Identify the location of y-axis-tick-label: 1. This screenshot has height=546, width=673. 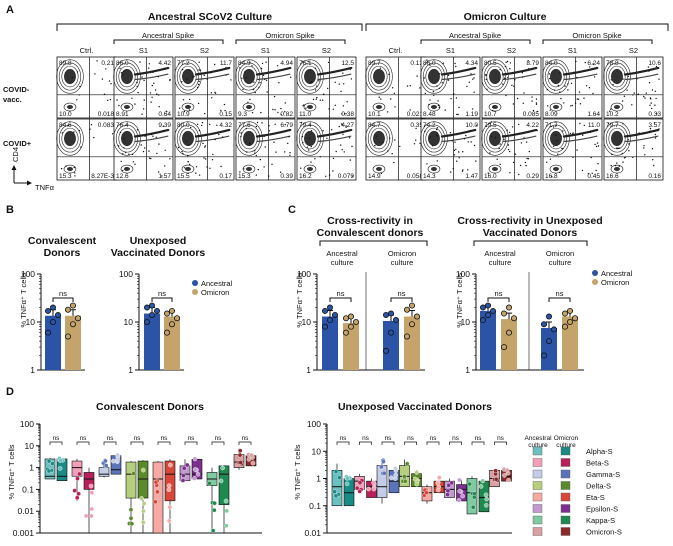
(318, 479).